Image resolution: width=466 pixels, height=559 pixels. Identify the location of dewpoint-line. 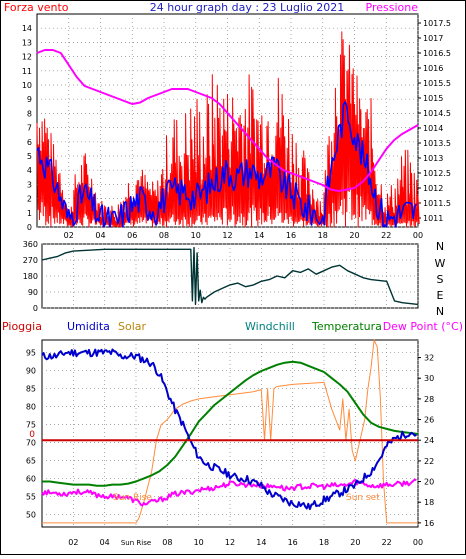
(229, 492).